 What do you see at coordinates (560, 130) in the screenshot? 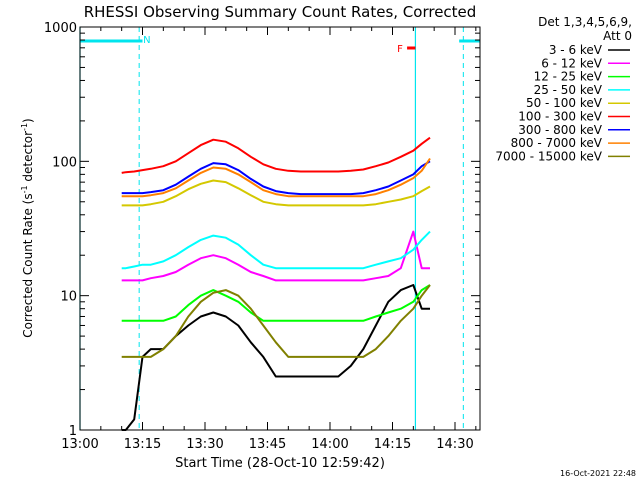
I see `legend-entry-label: 300 - 800 keV` at bounding box center [560, 130].